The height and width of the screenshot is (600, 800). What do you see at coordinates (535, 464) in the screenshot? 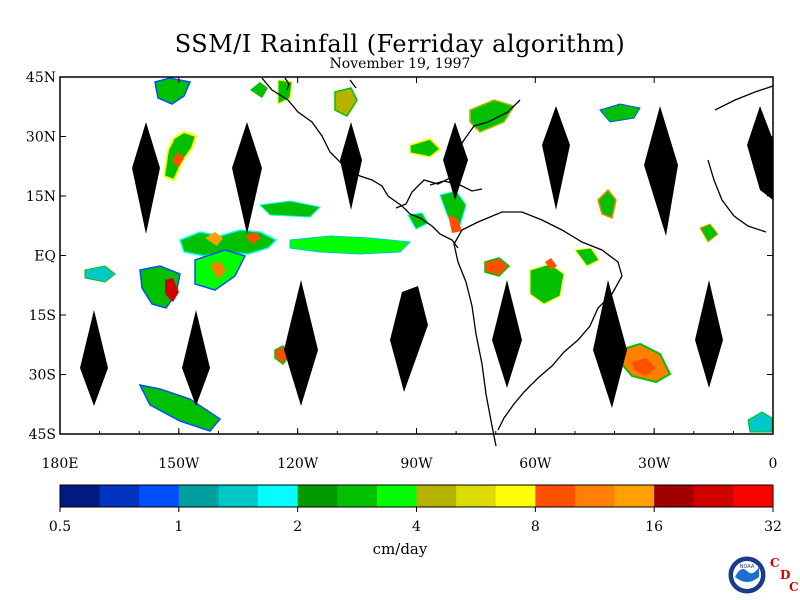
I see `lon-tick-label: 60W` at bounding box center [535, 464].